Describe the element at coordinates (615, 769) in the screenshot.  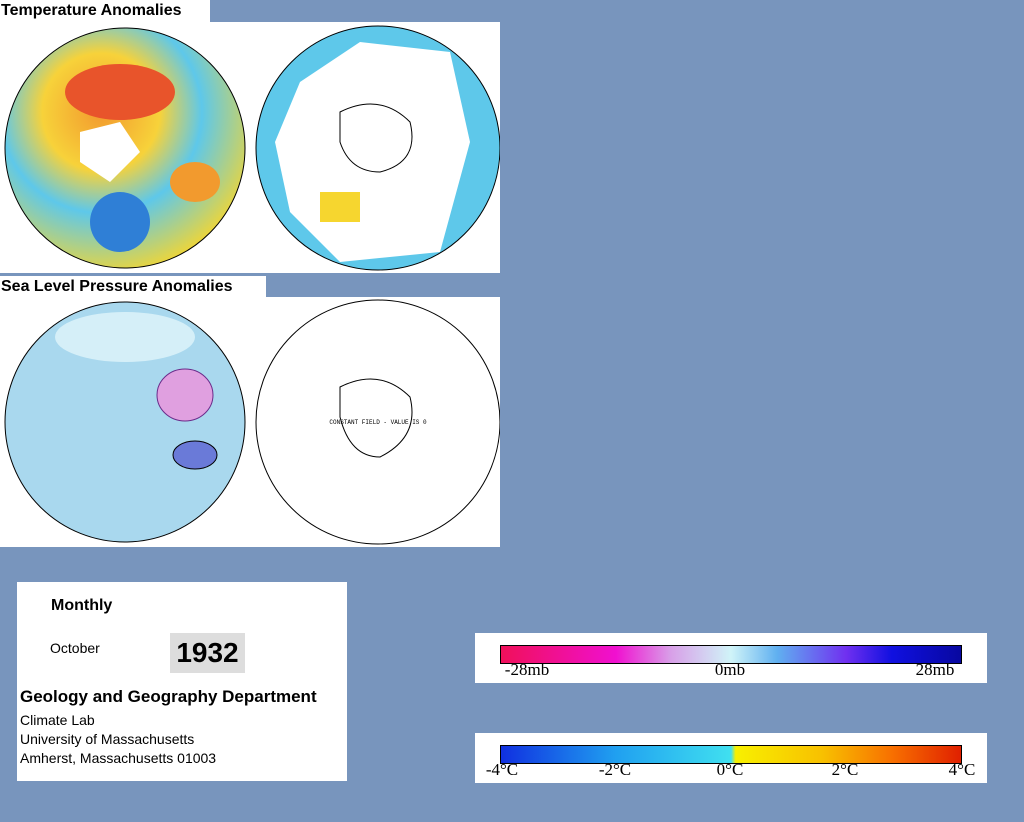
I see `scale-label: -2°C` at that location.